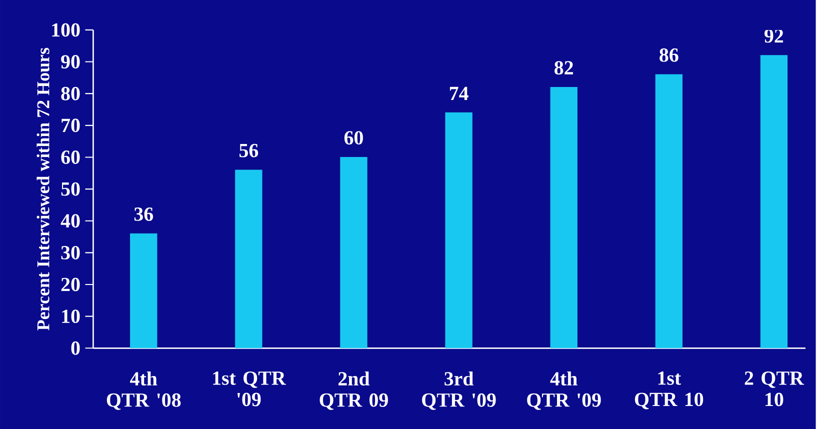 Image resolution: width=817 pixels, height=429 pixels. I want to click on data-label: 86, so click(669, 55).